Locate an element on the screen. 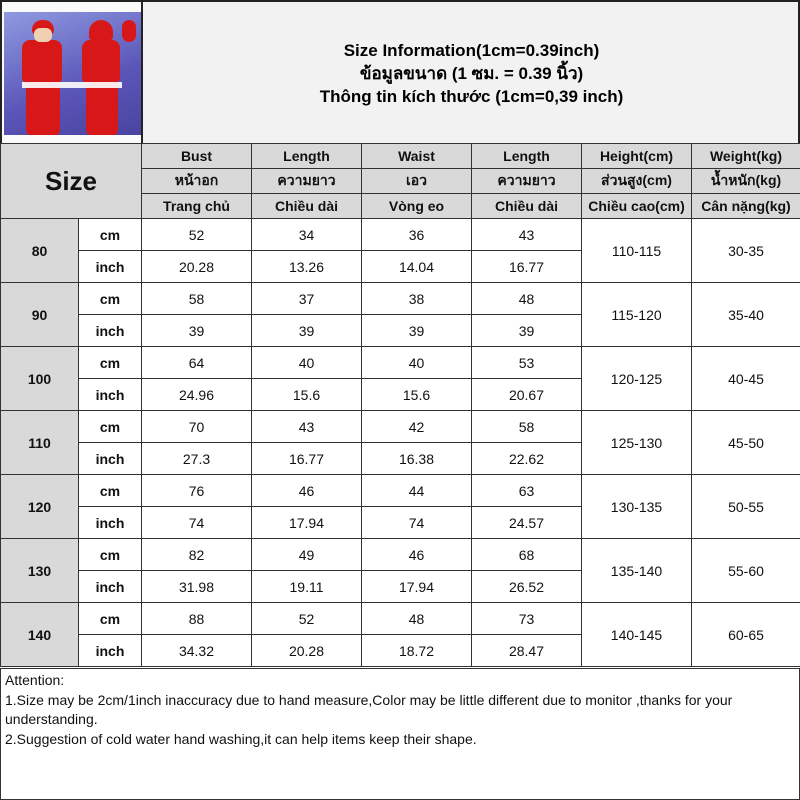 The image size is (800, 800). length-inch: 39 is located at coordinates (306, 330).